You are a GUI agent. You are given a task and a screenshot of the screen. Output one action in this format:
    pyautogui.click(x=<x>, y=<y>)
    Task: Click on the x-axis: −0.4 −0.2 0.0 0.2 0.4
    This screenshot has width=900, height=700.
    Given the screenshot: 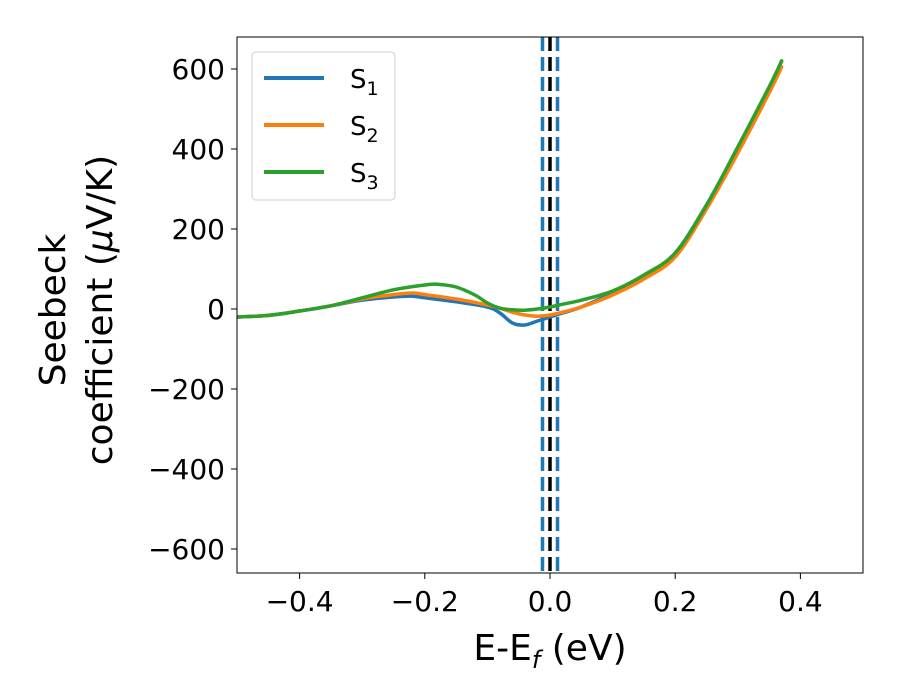 What is the action you would take?
    pyautogui.click(x=544, y=595)
    